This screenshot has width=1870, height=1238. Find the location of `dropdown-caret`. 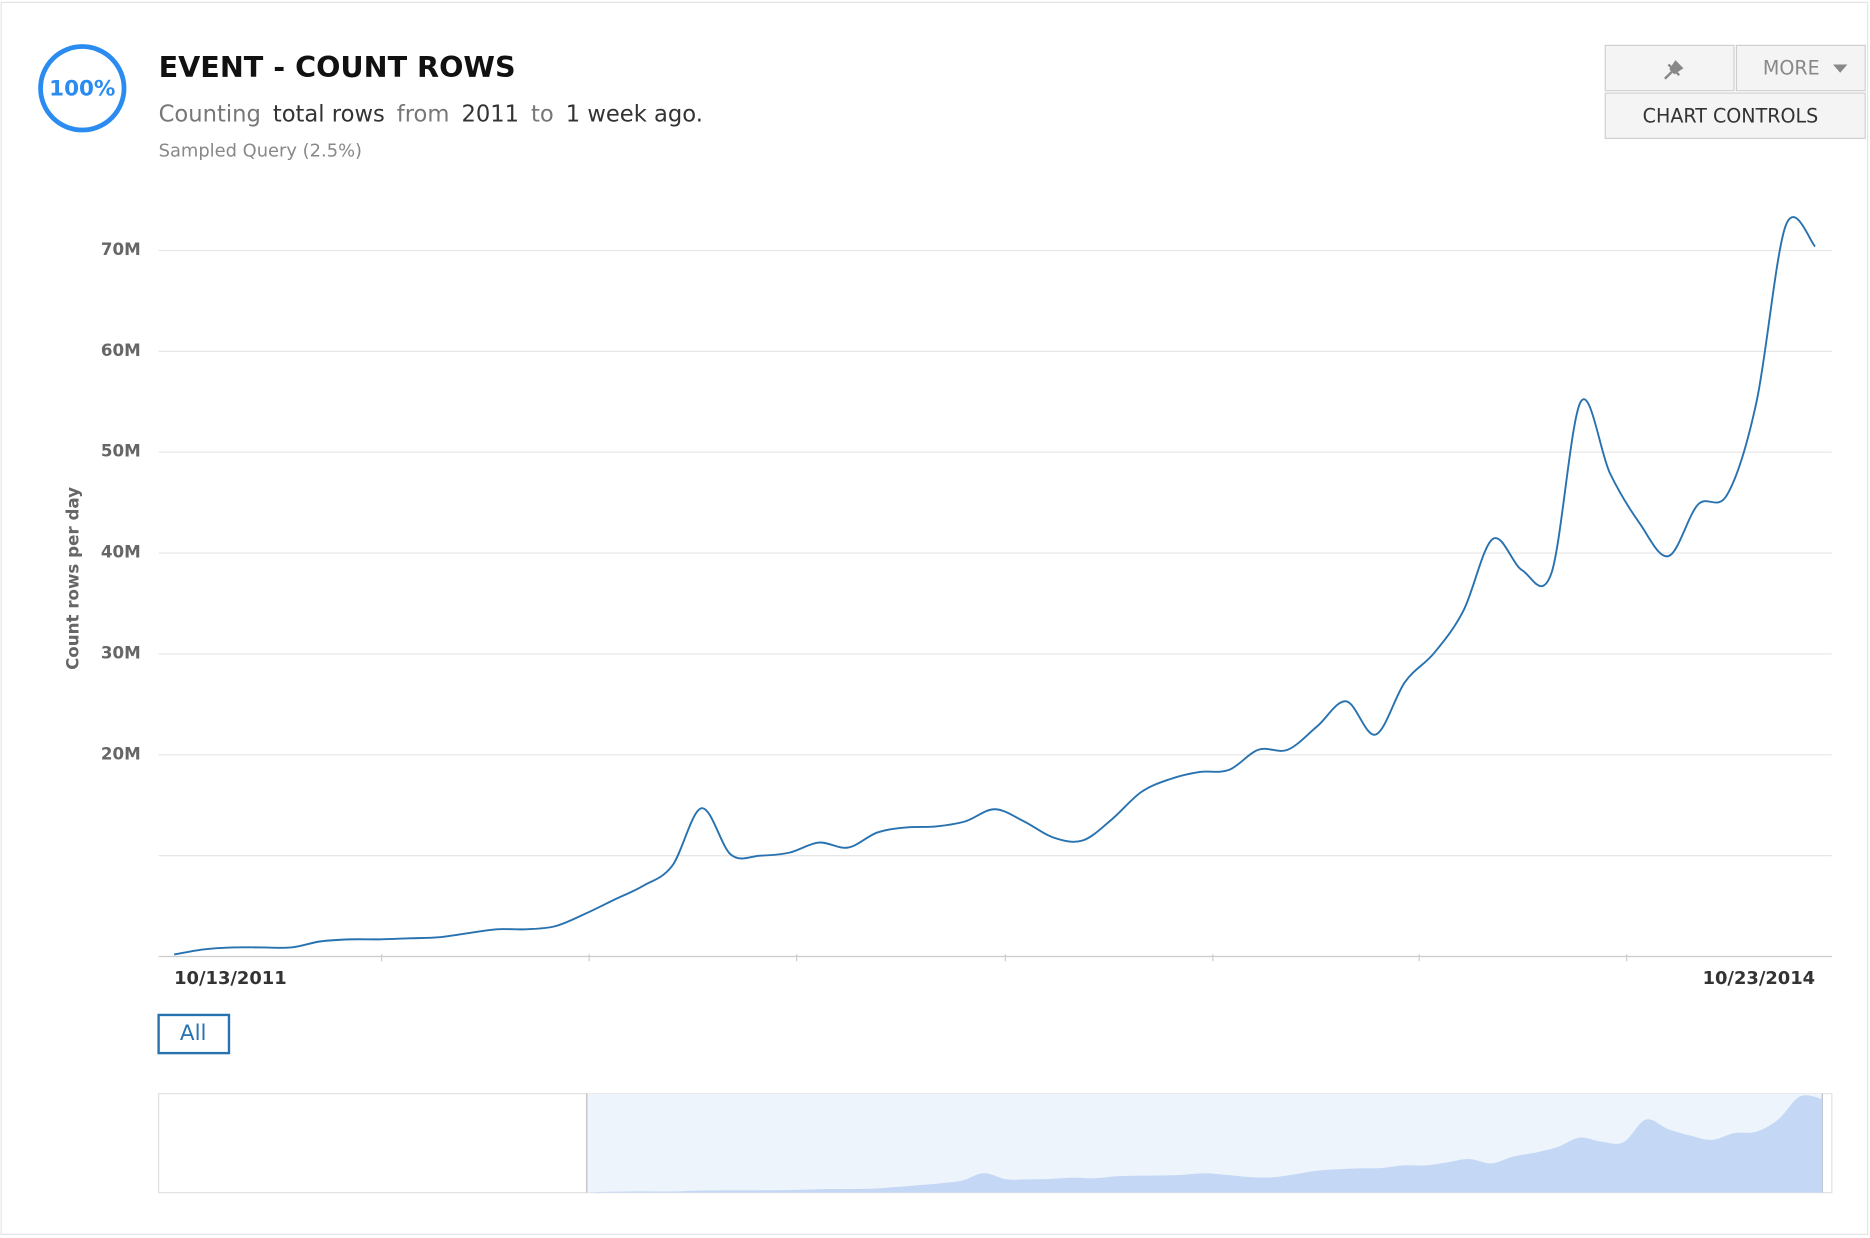

dropdown-caret is located at coordinates (1840, 68).